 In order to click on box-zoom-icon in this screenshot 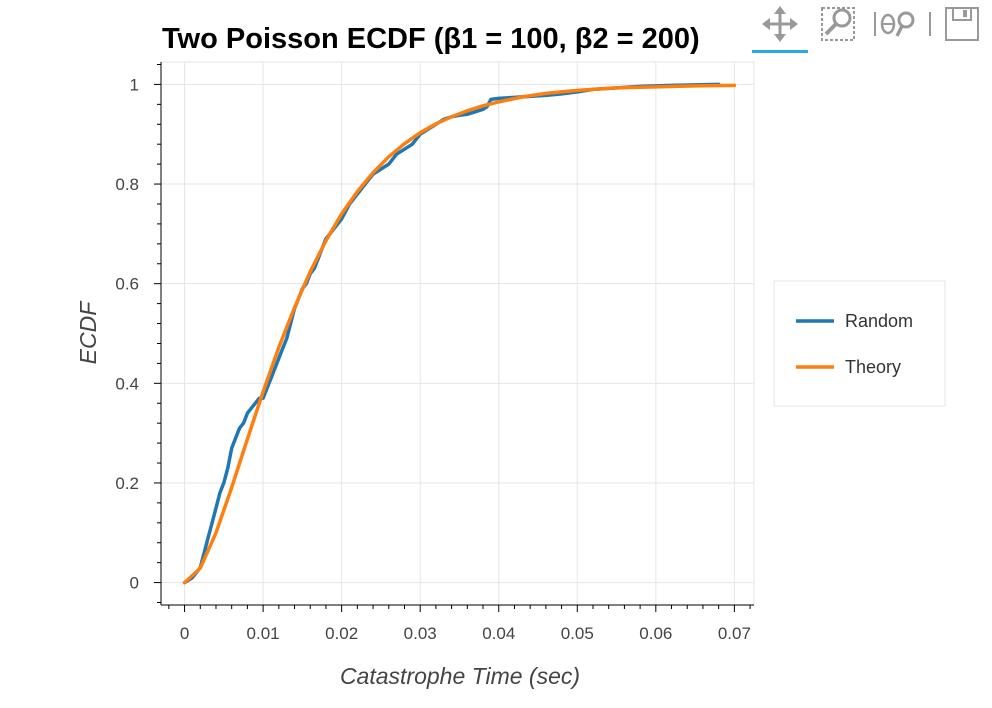, I will do `click(838, 24)`.